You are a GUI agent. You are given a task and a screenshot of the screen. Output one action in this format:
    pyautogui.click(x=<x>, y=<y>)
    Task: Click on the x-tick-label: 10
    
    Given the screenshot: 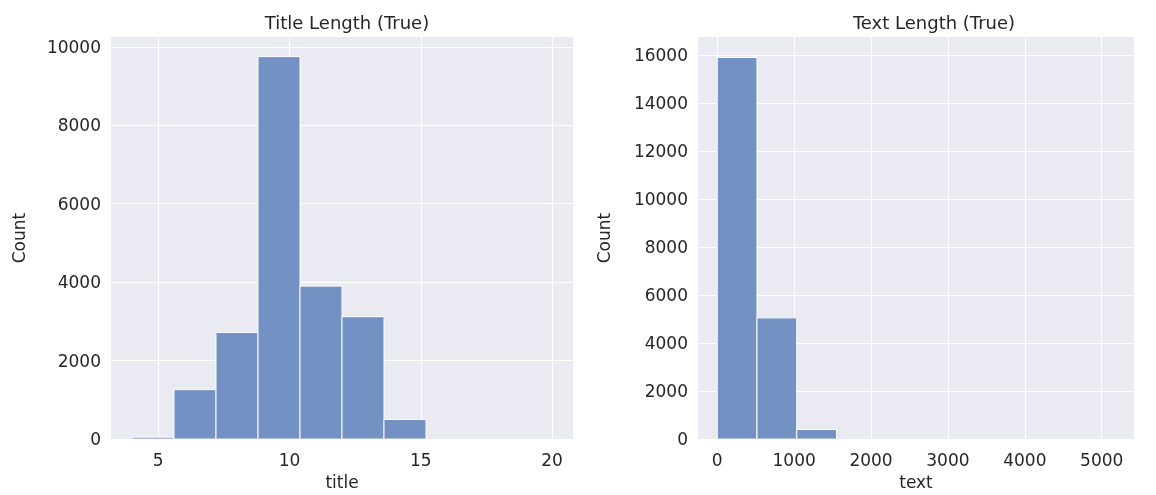 What is the action you would take?
    pyautogui.click(x=289, y=459)
    